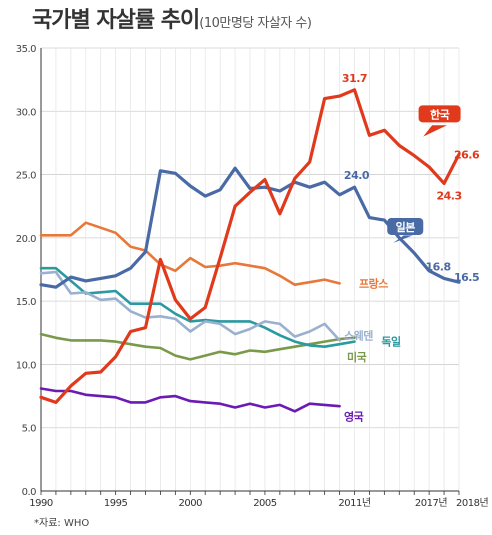 The height and width of the screenshot is (535, 492). I want to click on data-label: 24.0, so click(357, 175).